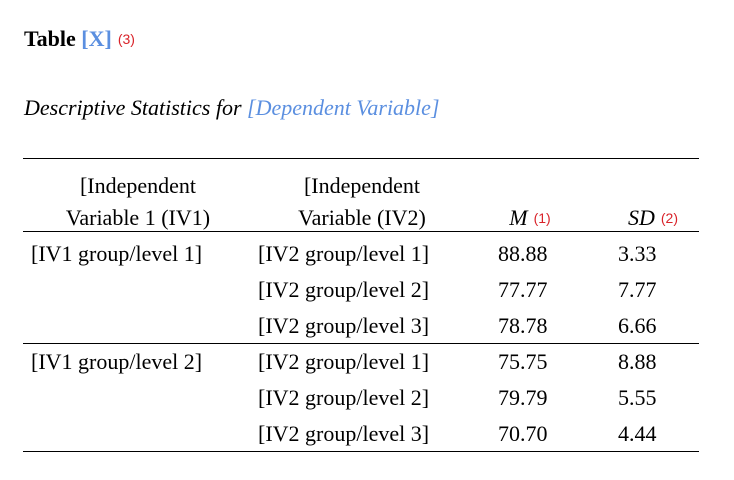  I want to click on cell-sd: 5.55, so click(637, 397).